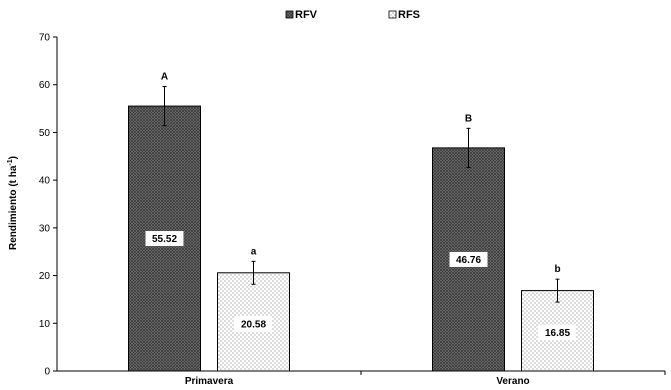  Describe the element at coordinates (45, 85) in the screenshot. I see `y-tick-label: 60` at that location.